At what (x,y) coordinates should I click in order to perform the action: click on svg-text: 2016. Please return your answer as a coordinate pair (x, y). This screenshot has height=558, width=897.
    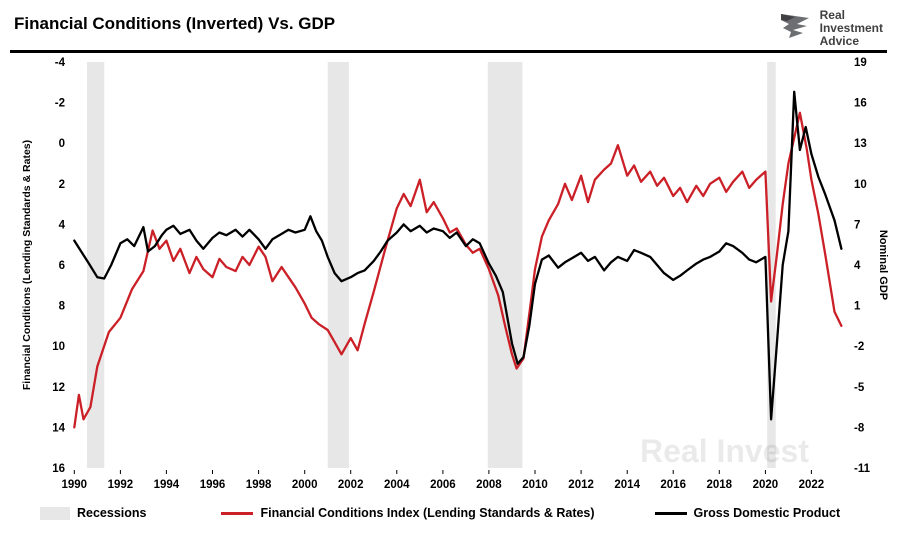
    Looking at the image, I should click on (673, 485).